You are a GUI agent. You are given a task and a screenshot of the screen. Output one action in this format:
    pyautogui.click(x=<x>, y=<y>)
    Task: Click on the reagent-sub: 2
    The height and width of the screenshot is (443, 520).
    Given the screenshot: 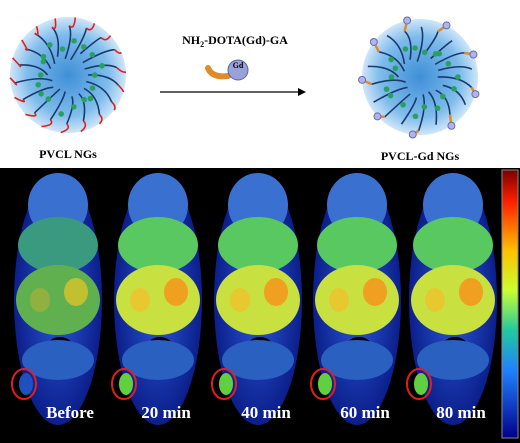 What is the action you would take?
    pyautogui.click(x=202, y=44)
    